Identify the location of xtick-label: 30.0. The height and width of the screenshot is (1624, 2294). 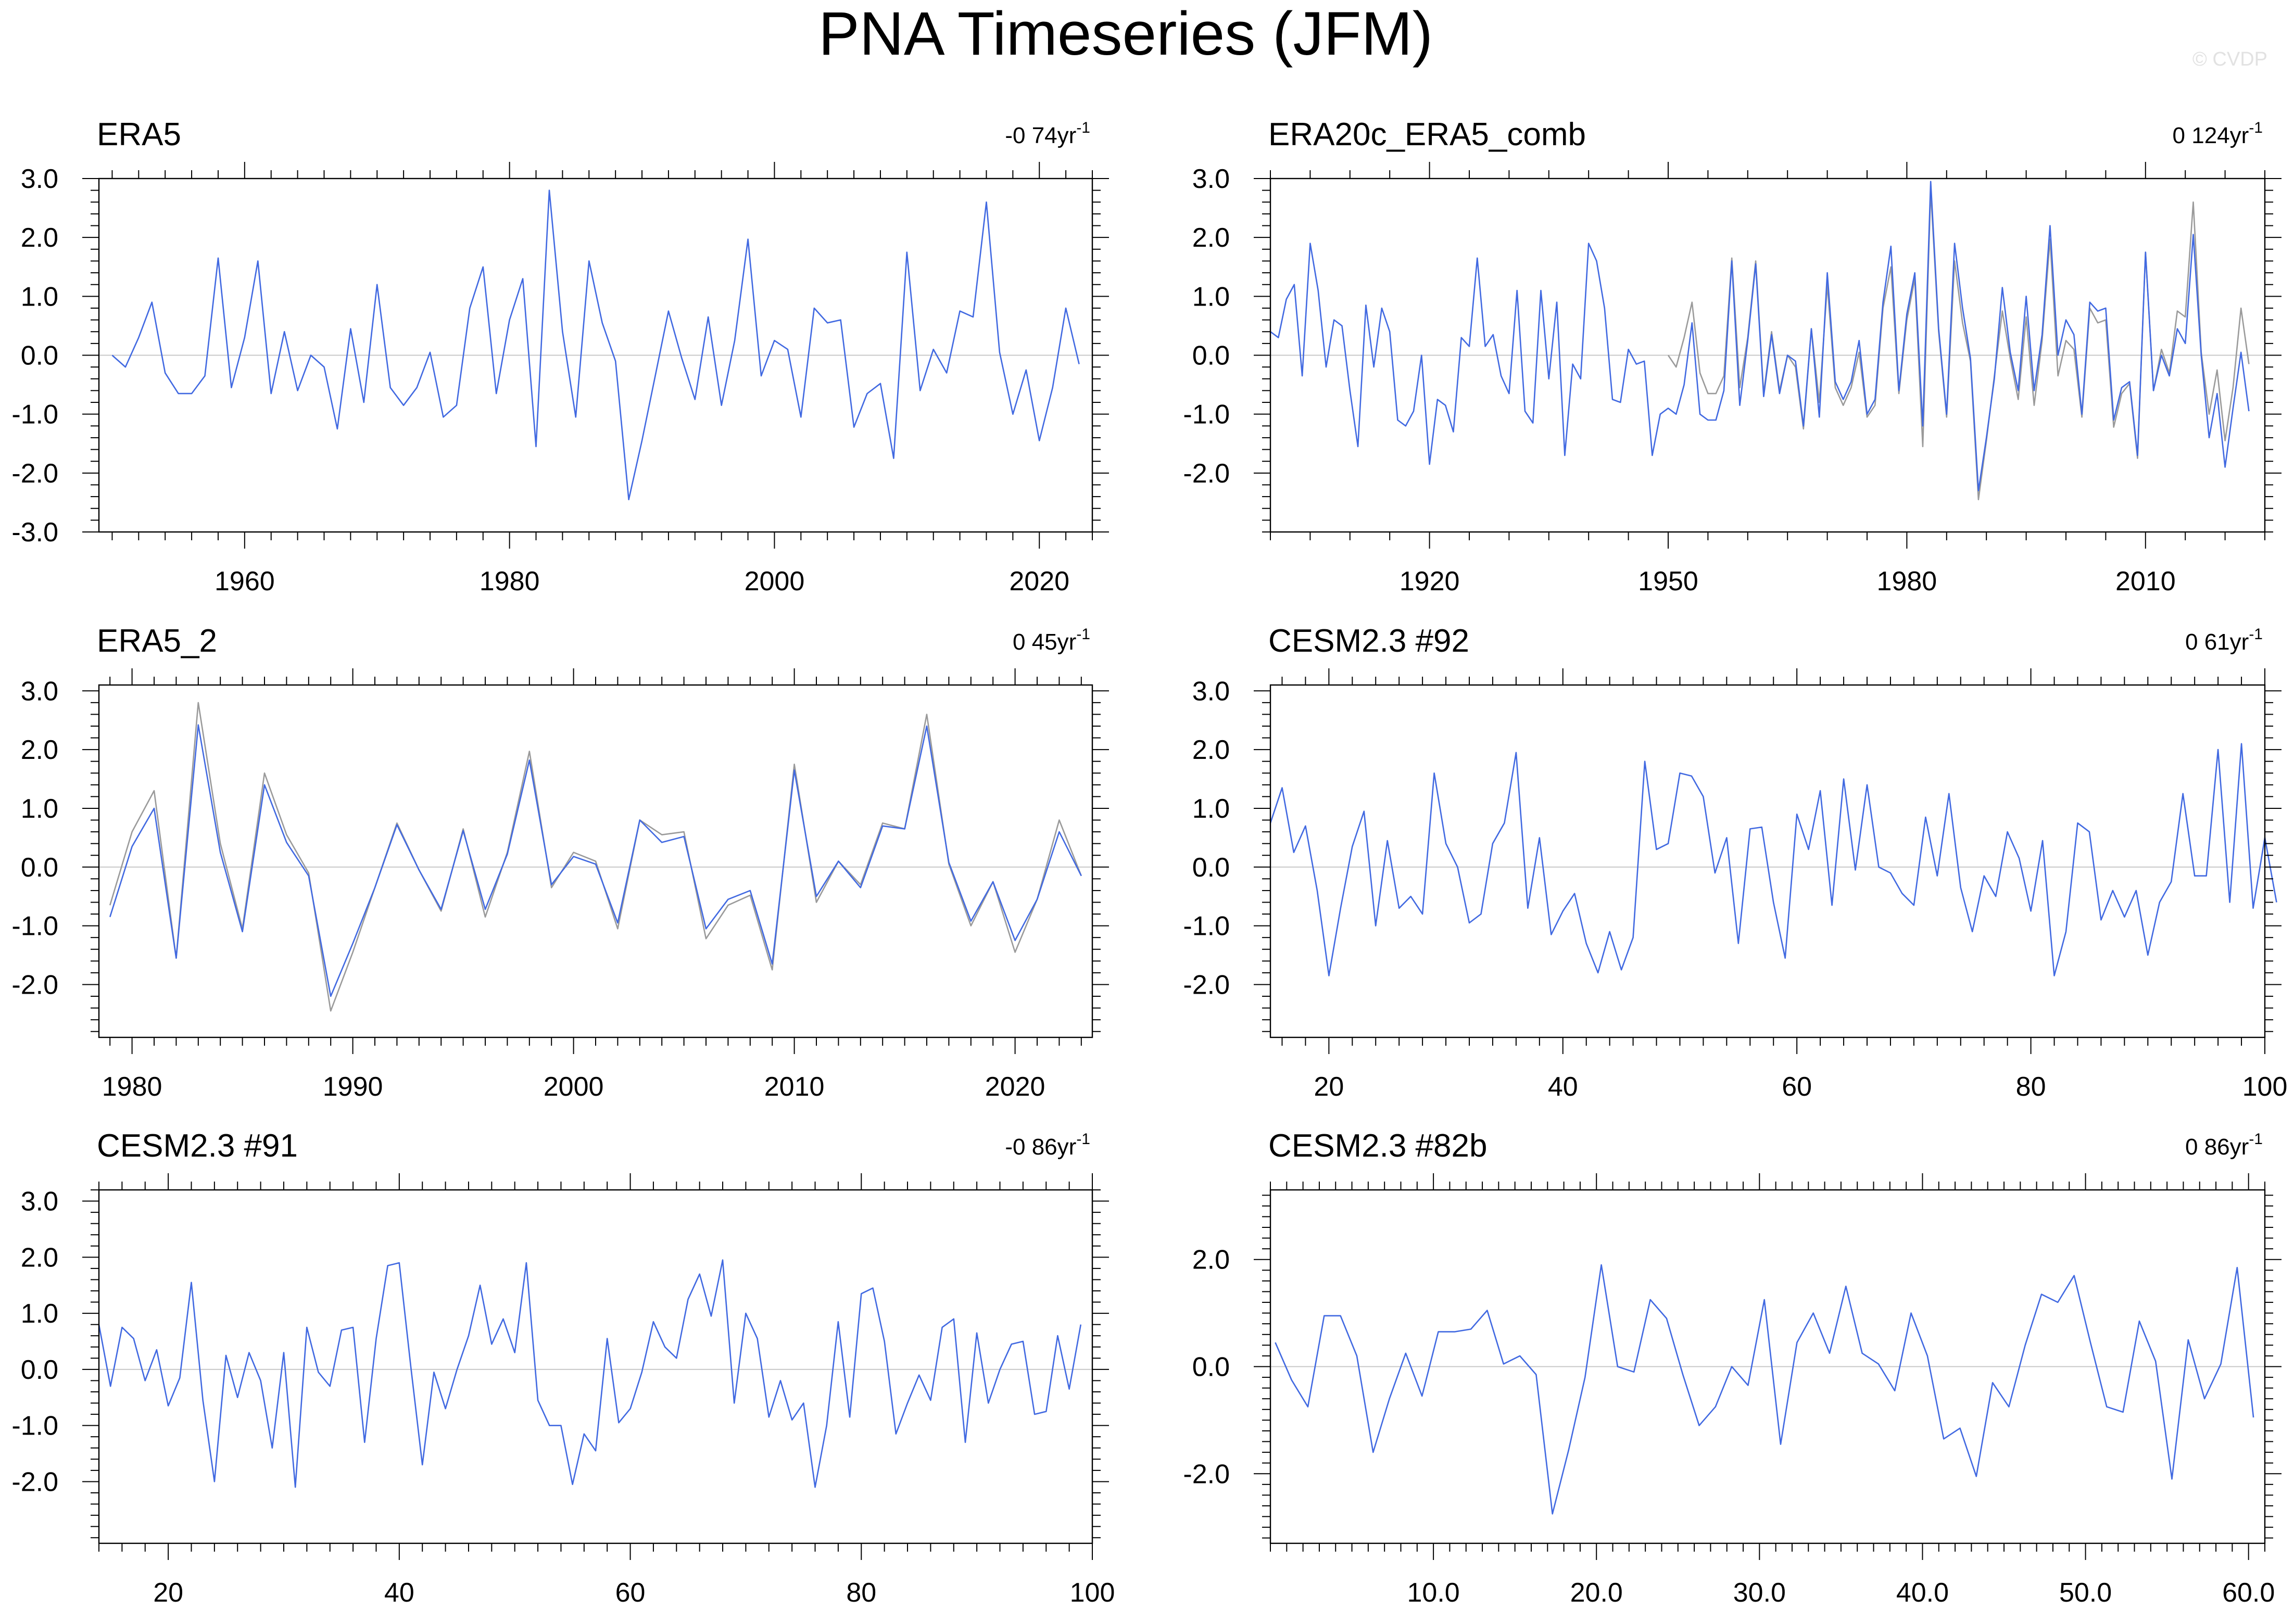
(1759, 1593).